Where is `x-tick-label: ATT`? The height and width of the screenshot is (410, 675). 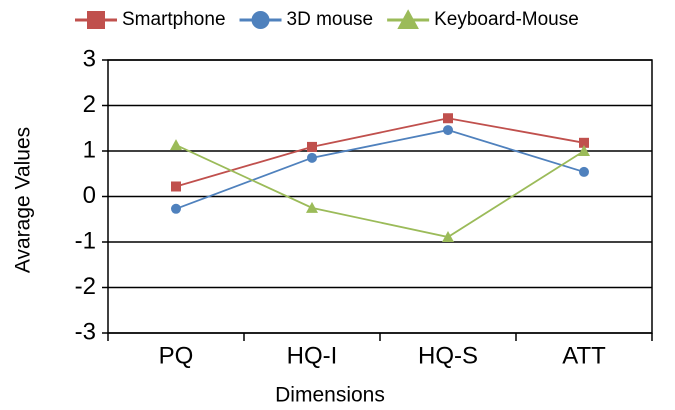
x-tick-label: ATT is located at coordinates (584, 355).